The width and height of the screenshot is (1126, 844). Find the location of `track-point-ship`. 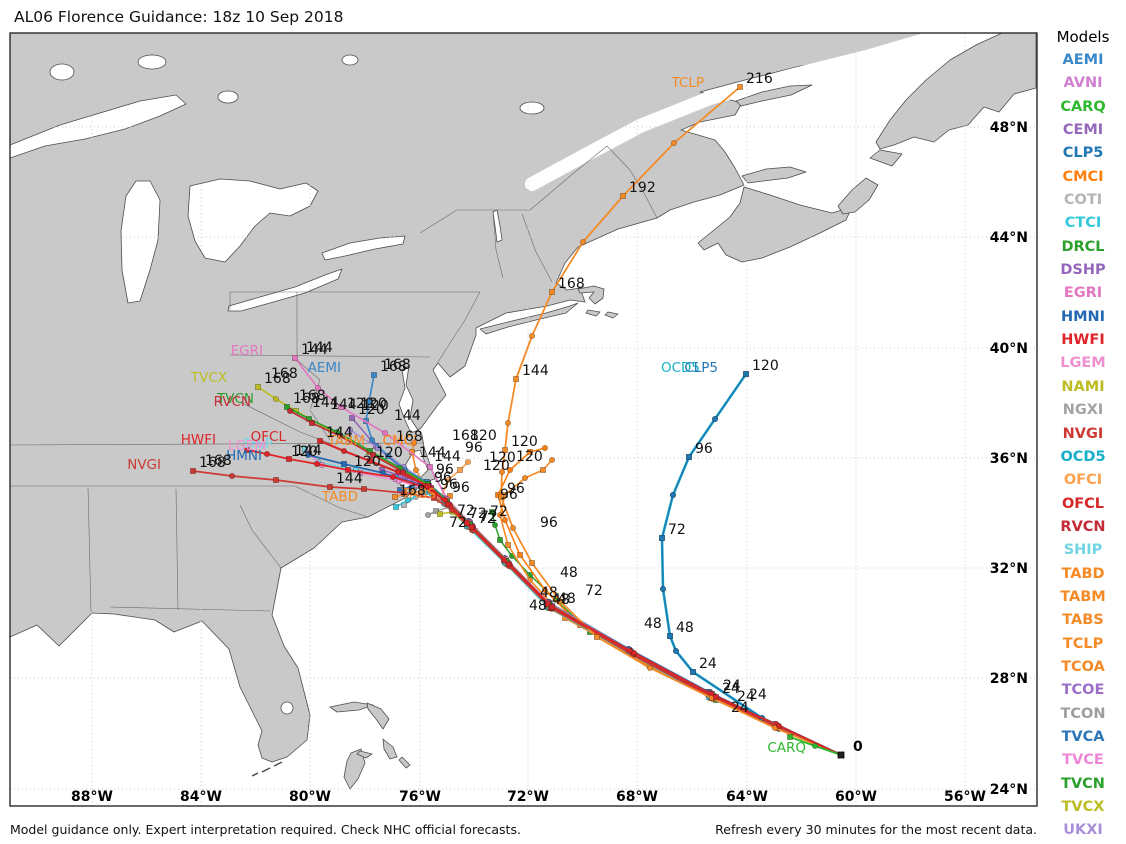

track-point-ship is located at coordinates (305, 449).